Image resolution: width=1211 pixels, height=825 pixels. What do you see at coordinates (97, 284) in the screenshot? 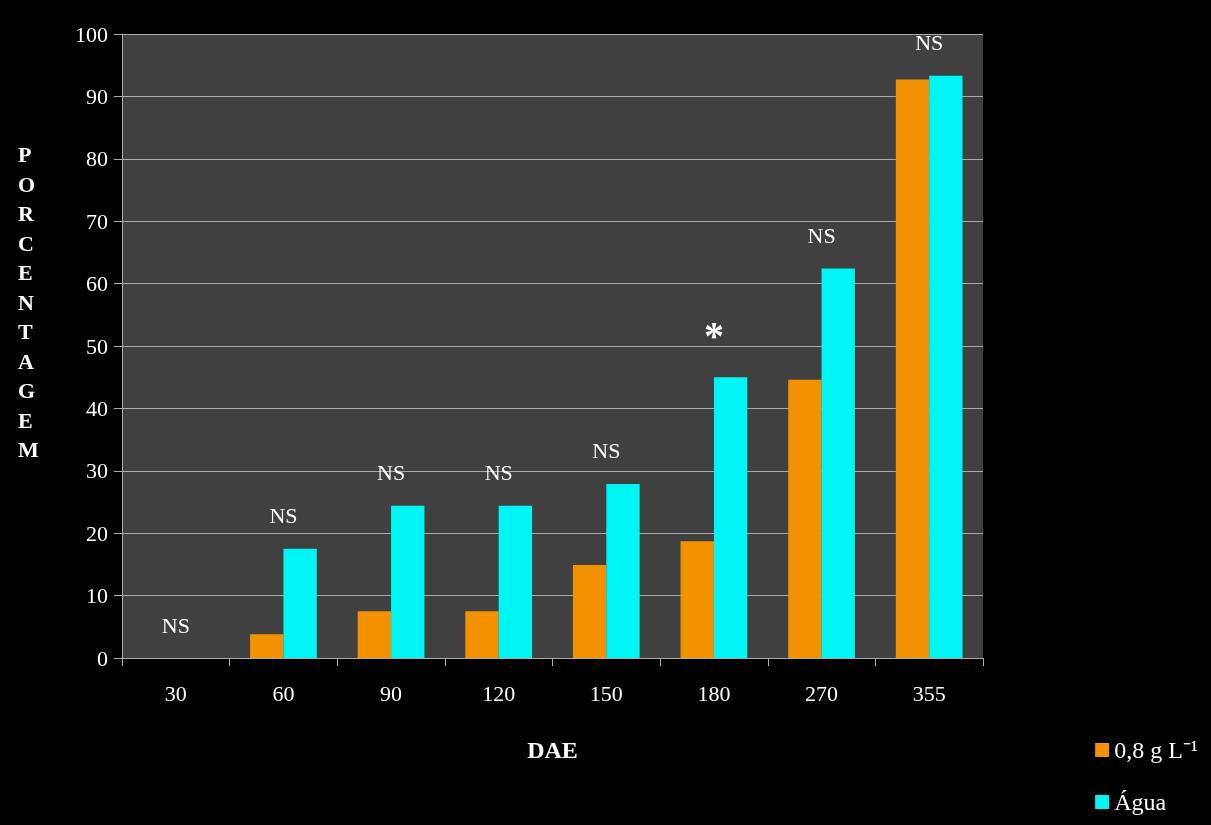
I see `y-tick-label: 60` at bounding box center [97, 284].